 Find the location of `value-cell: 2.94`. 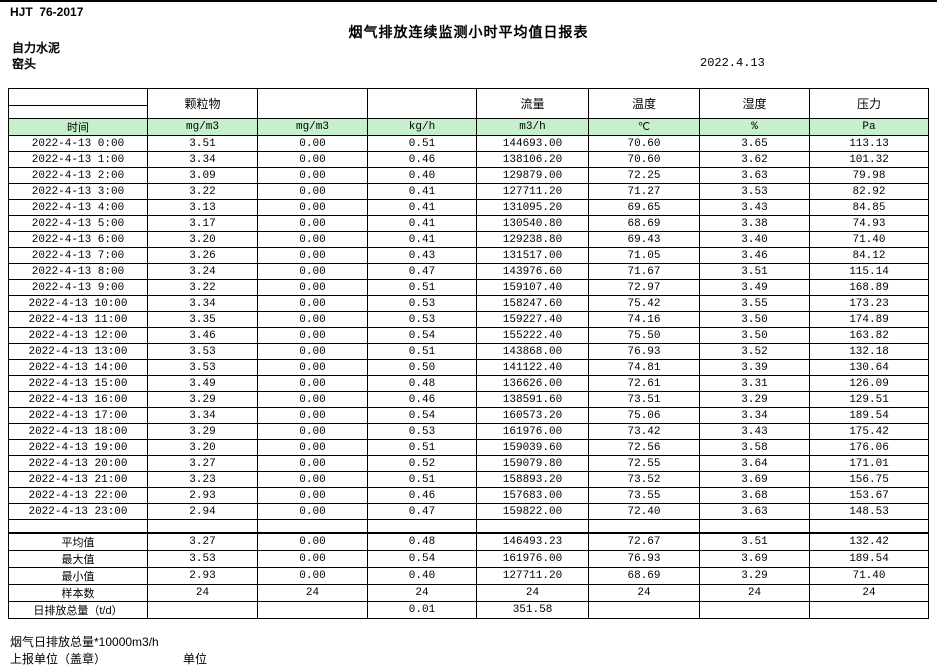

value-cell: 2.94 is located at coordinates (202, 511).